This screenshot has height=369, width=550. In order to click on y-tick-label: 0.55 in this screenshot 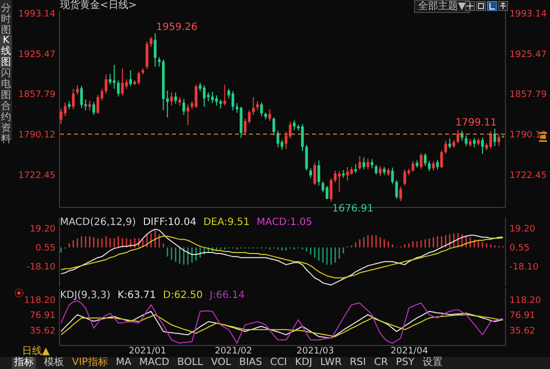, I will do `click(45, 248)`.